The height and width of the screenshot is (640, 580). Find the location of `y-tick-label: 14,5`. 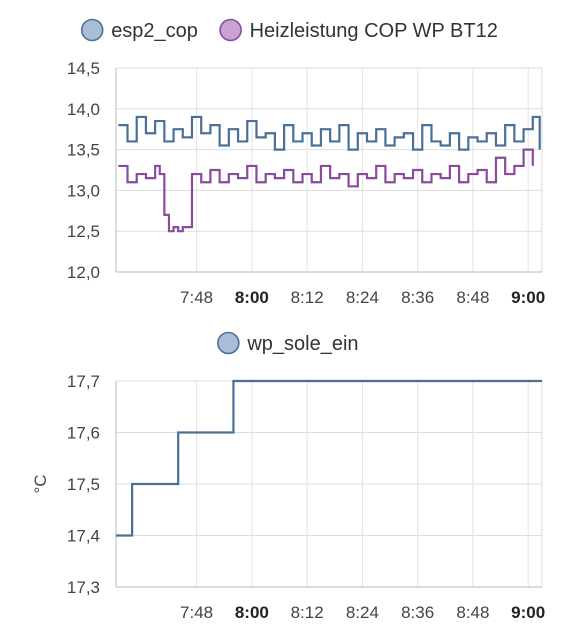

y-tick-label: 14,5 is located at coordinates (83, 68).